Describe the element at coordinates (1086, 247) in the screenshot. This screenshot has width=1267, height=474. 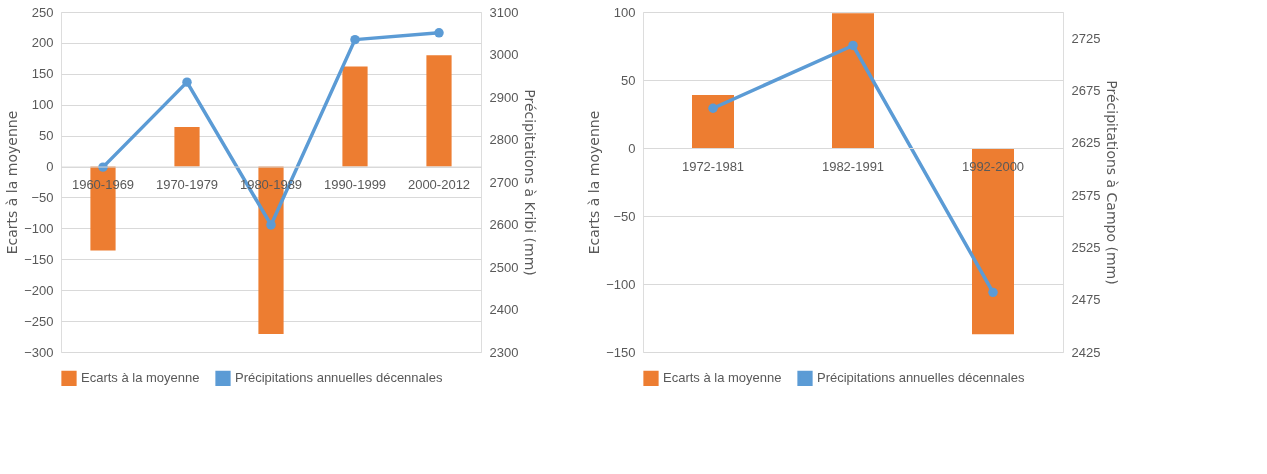
I see `y2-tick-label: 2525` at that location.